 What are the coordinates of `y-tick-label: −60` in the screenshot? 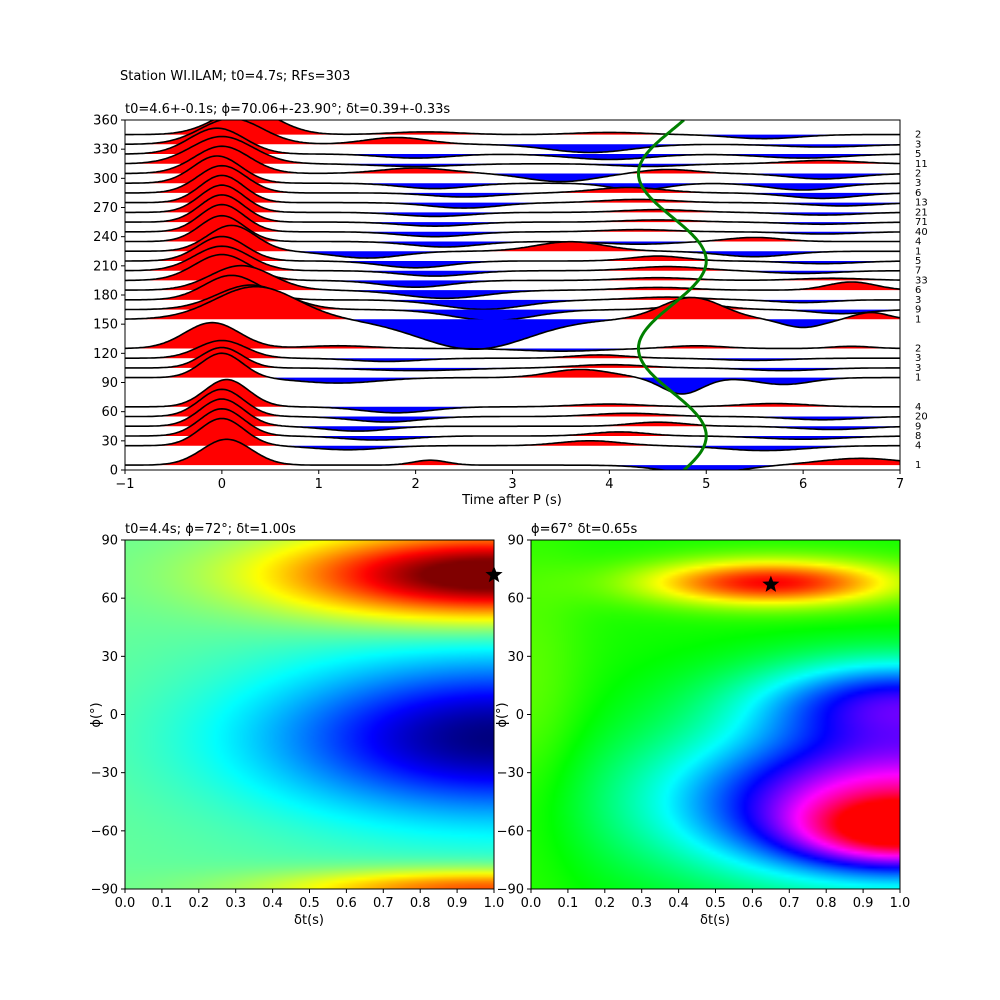 It's located at (104, 831).